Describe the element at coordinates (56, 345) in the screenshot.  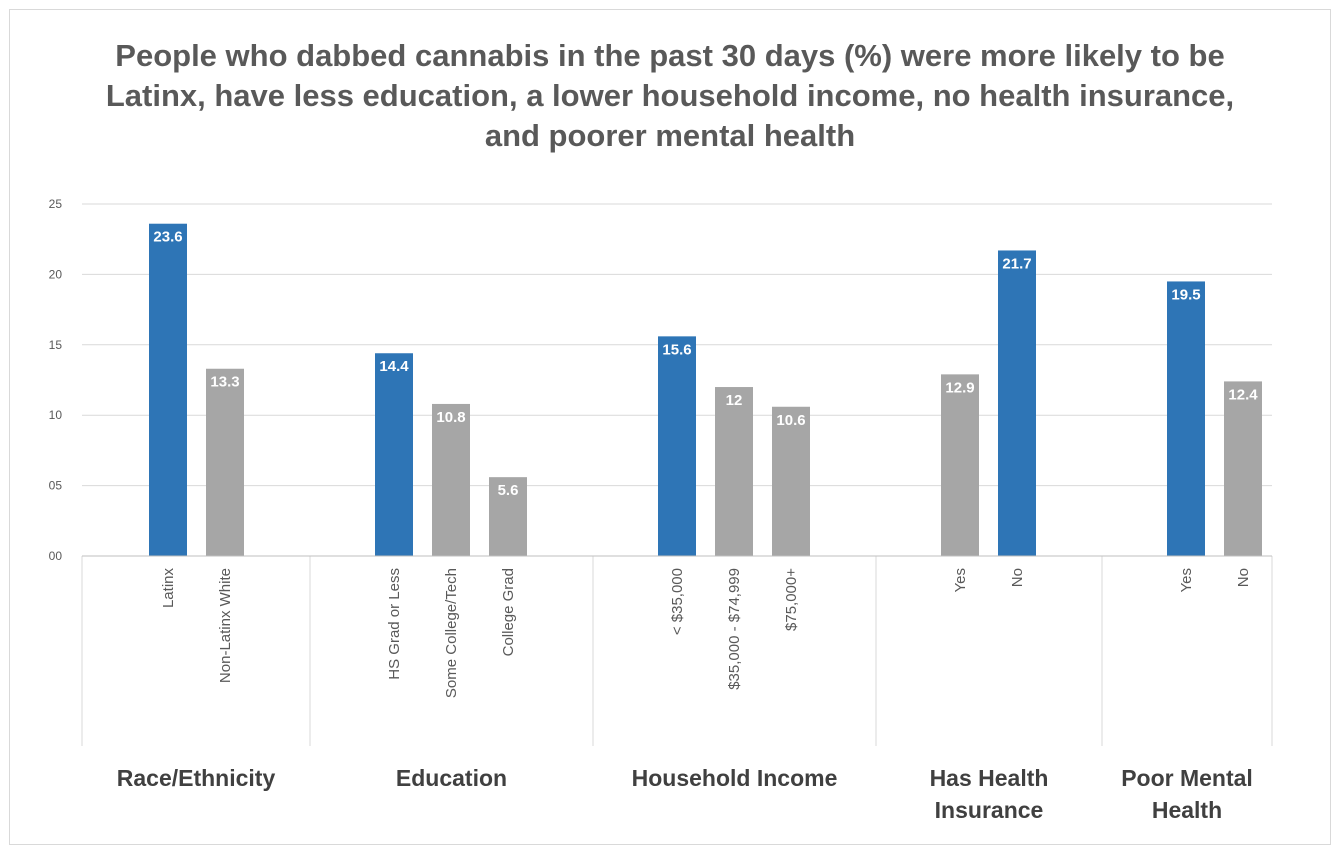
I see `y-tick-label: 15` at that location.